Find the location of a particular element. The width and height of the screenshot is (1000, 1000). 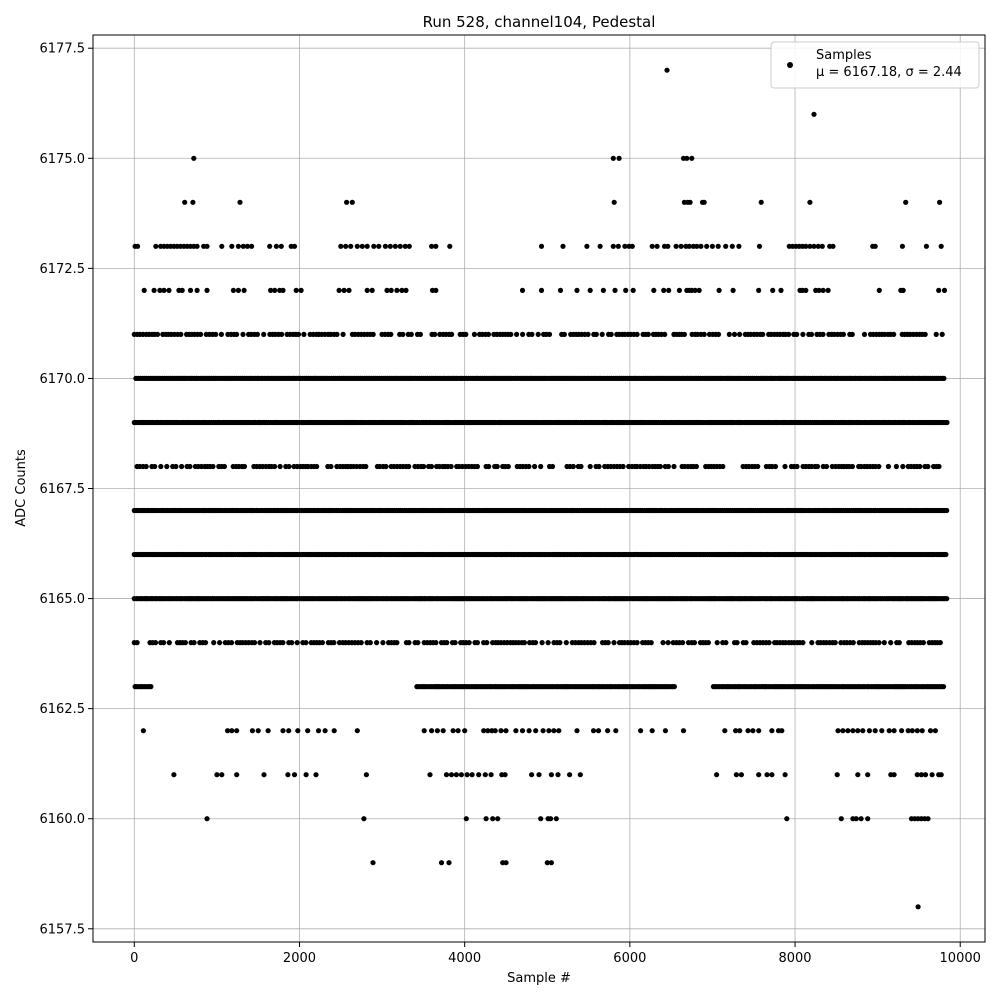

y-tick-label: 6160.0 is located at coordinates (63, 819).